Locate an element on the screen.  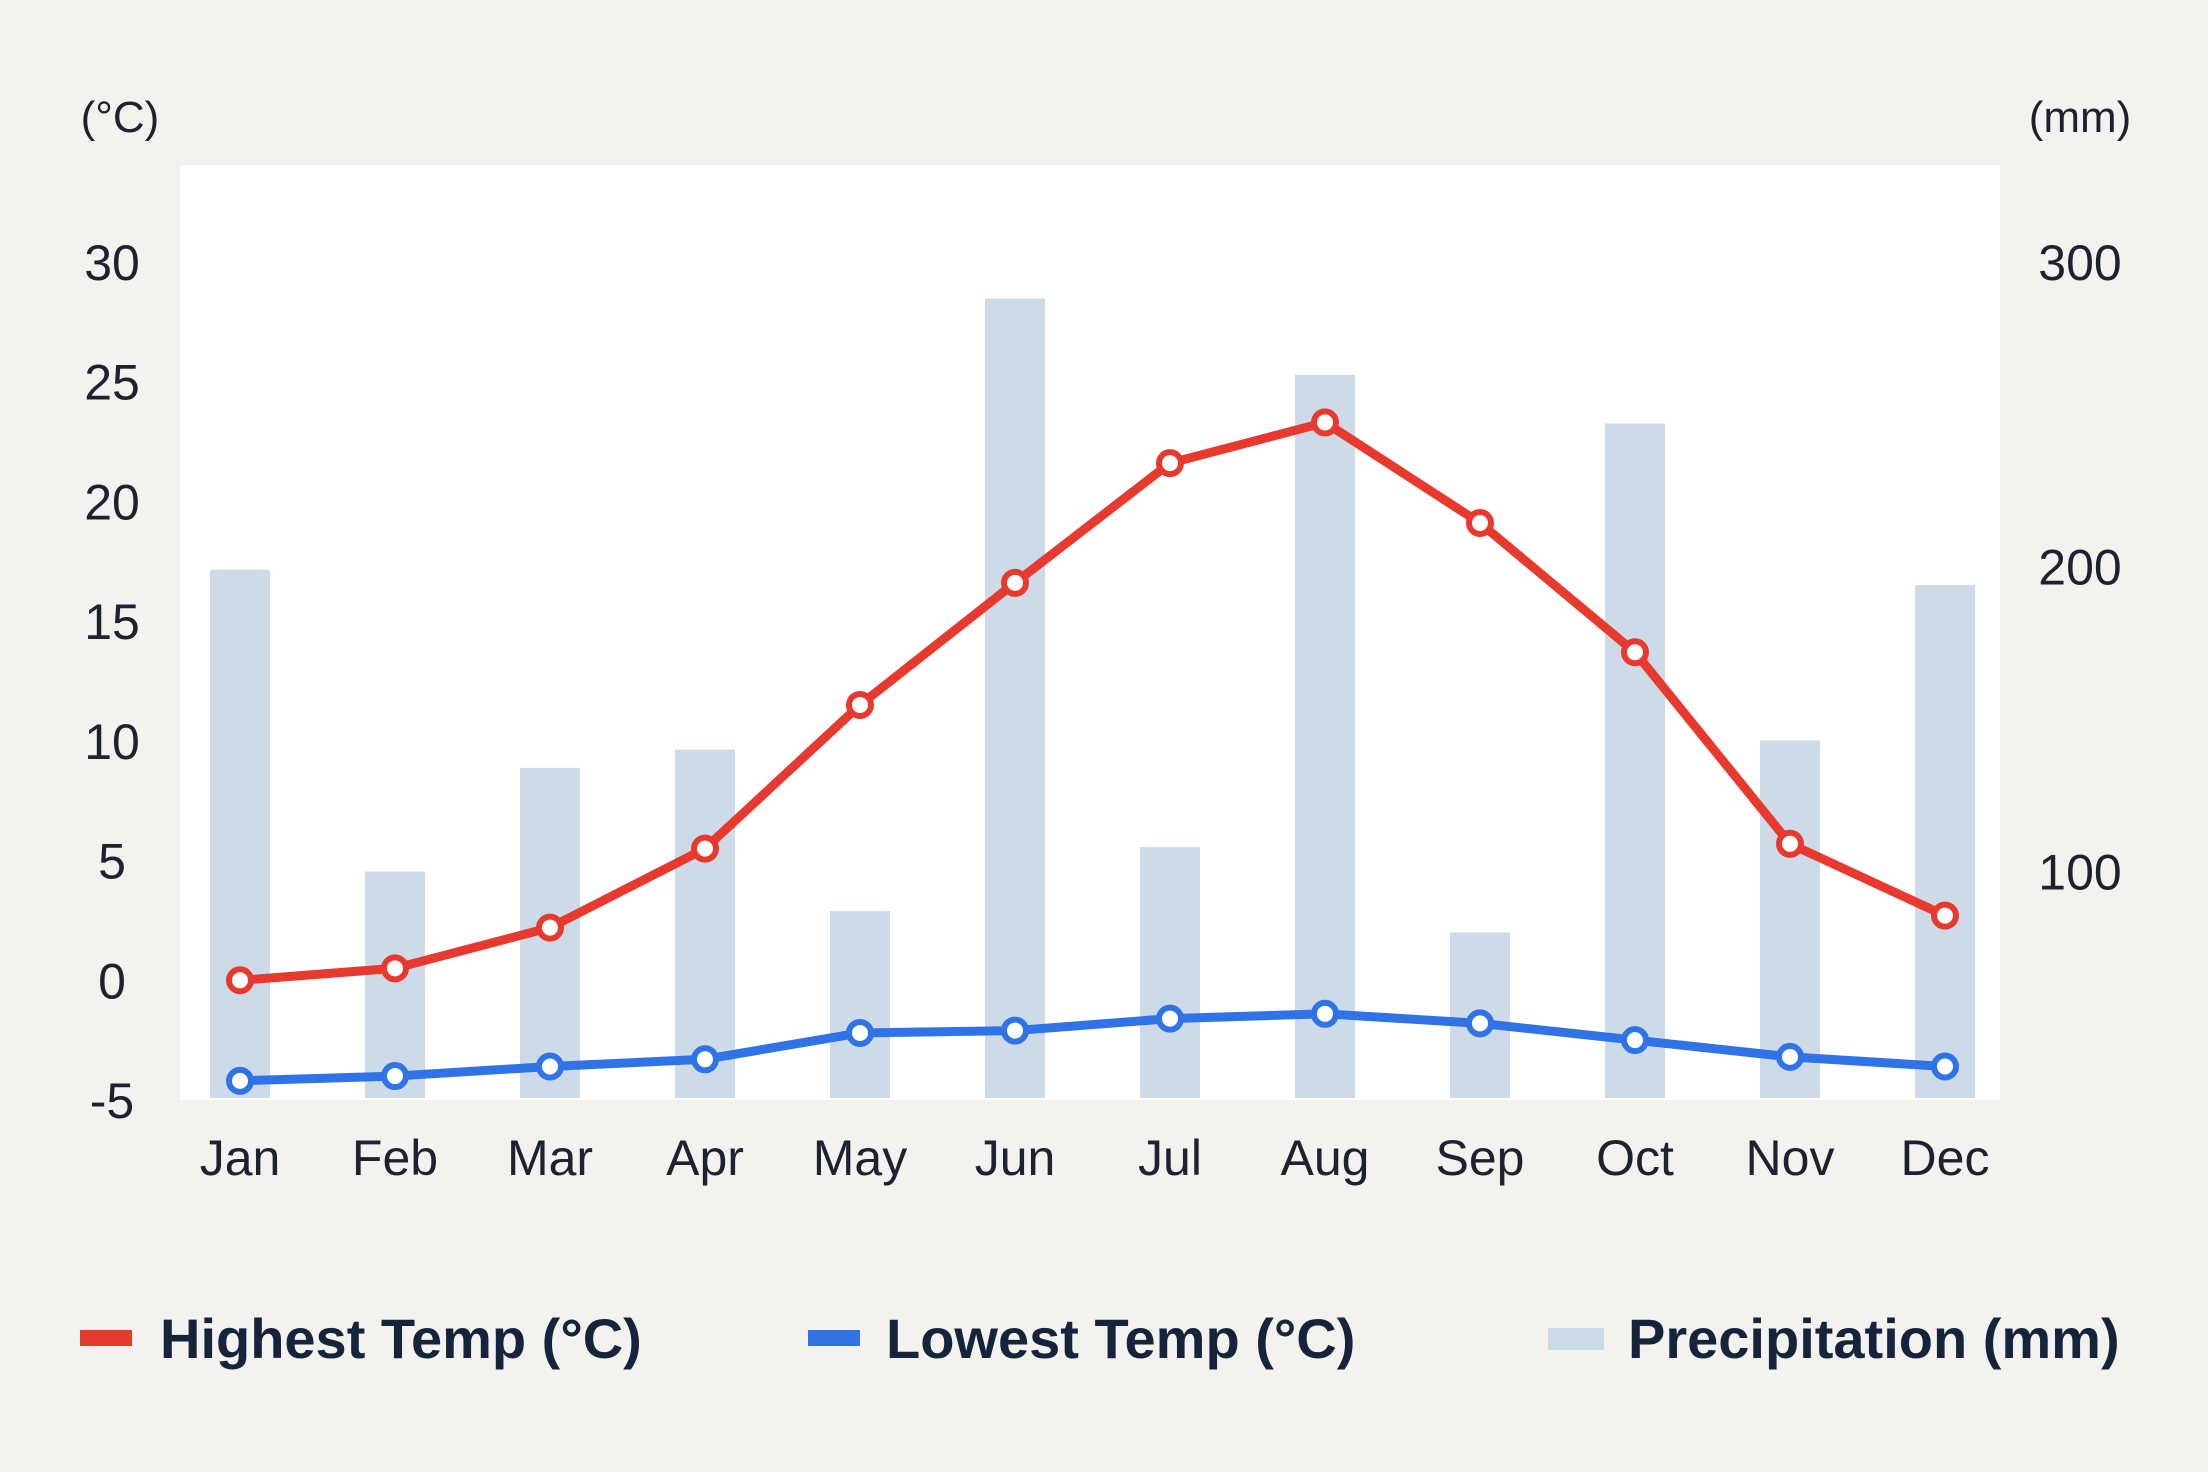
left-axis-tick-label: 10 is located at coordinates (112, 742).